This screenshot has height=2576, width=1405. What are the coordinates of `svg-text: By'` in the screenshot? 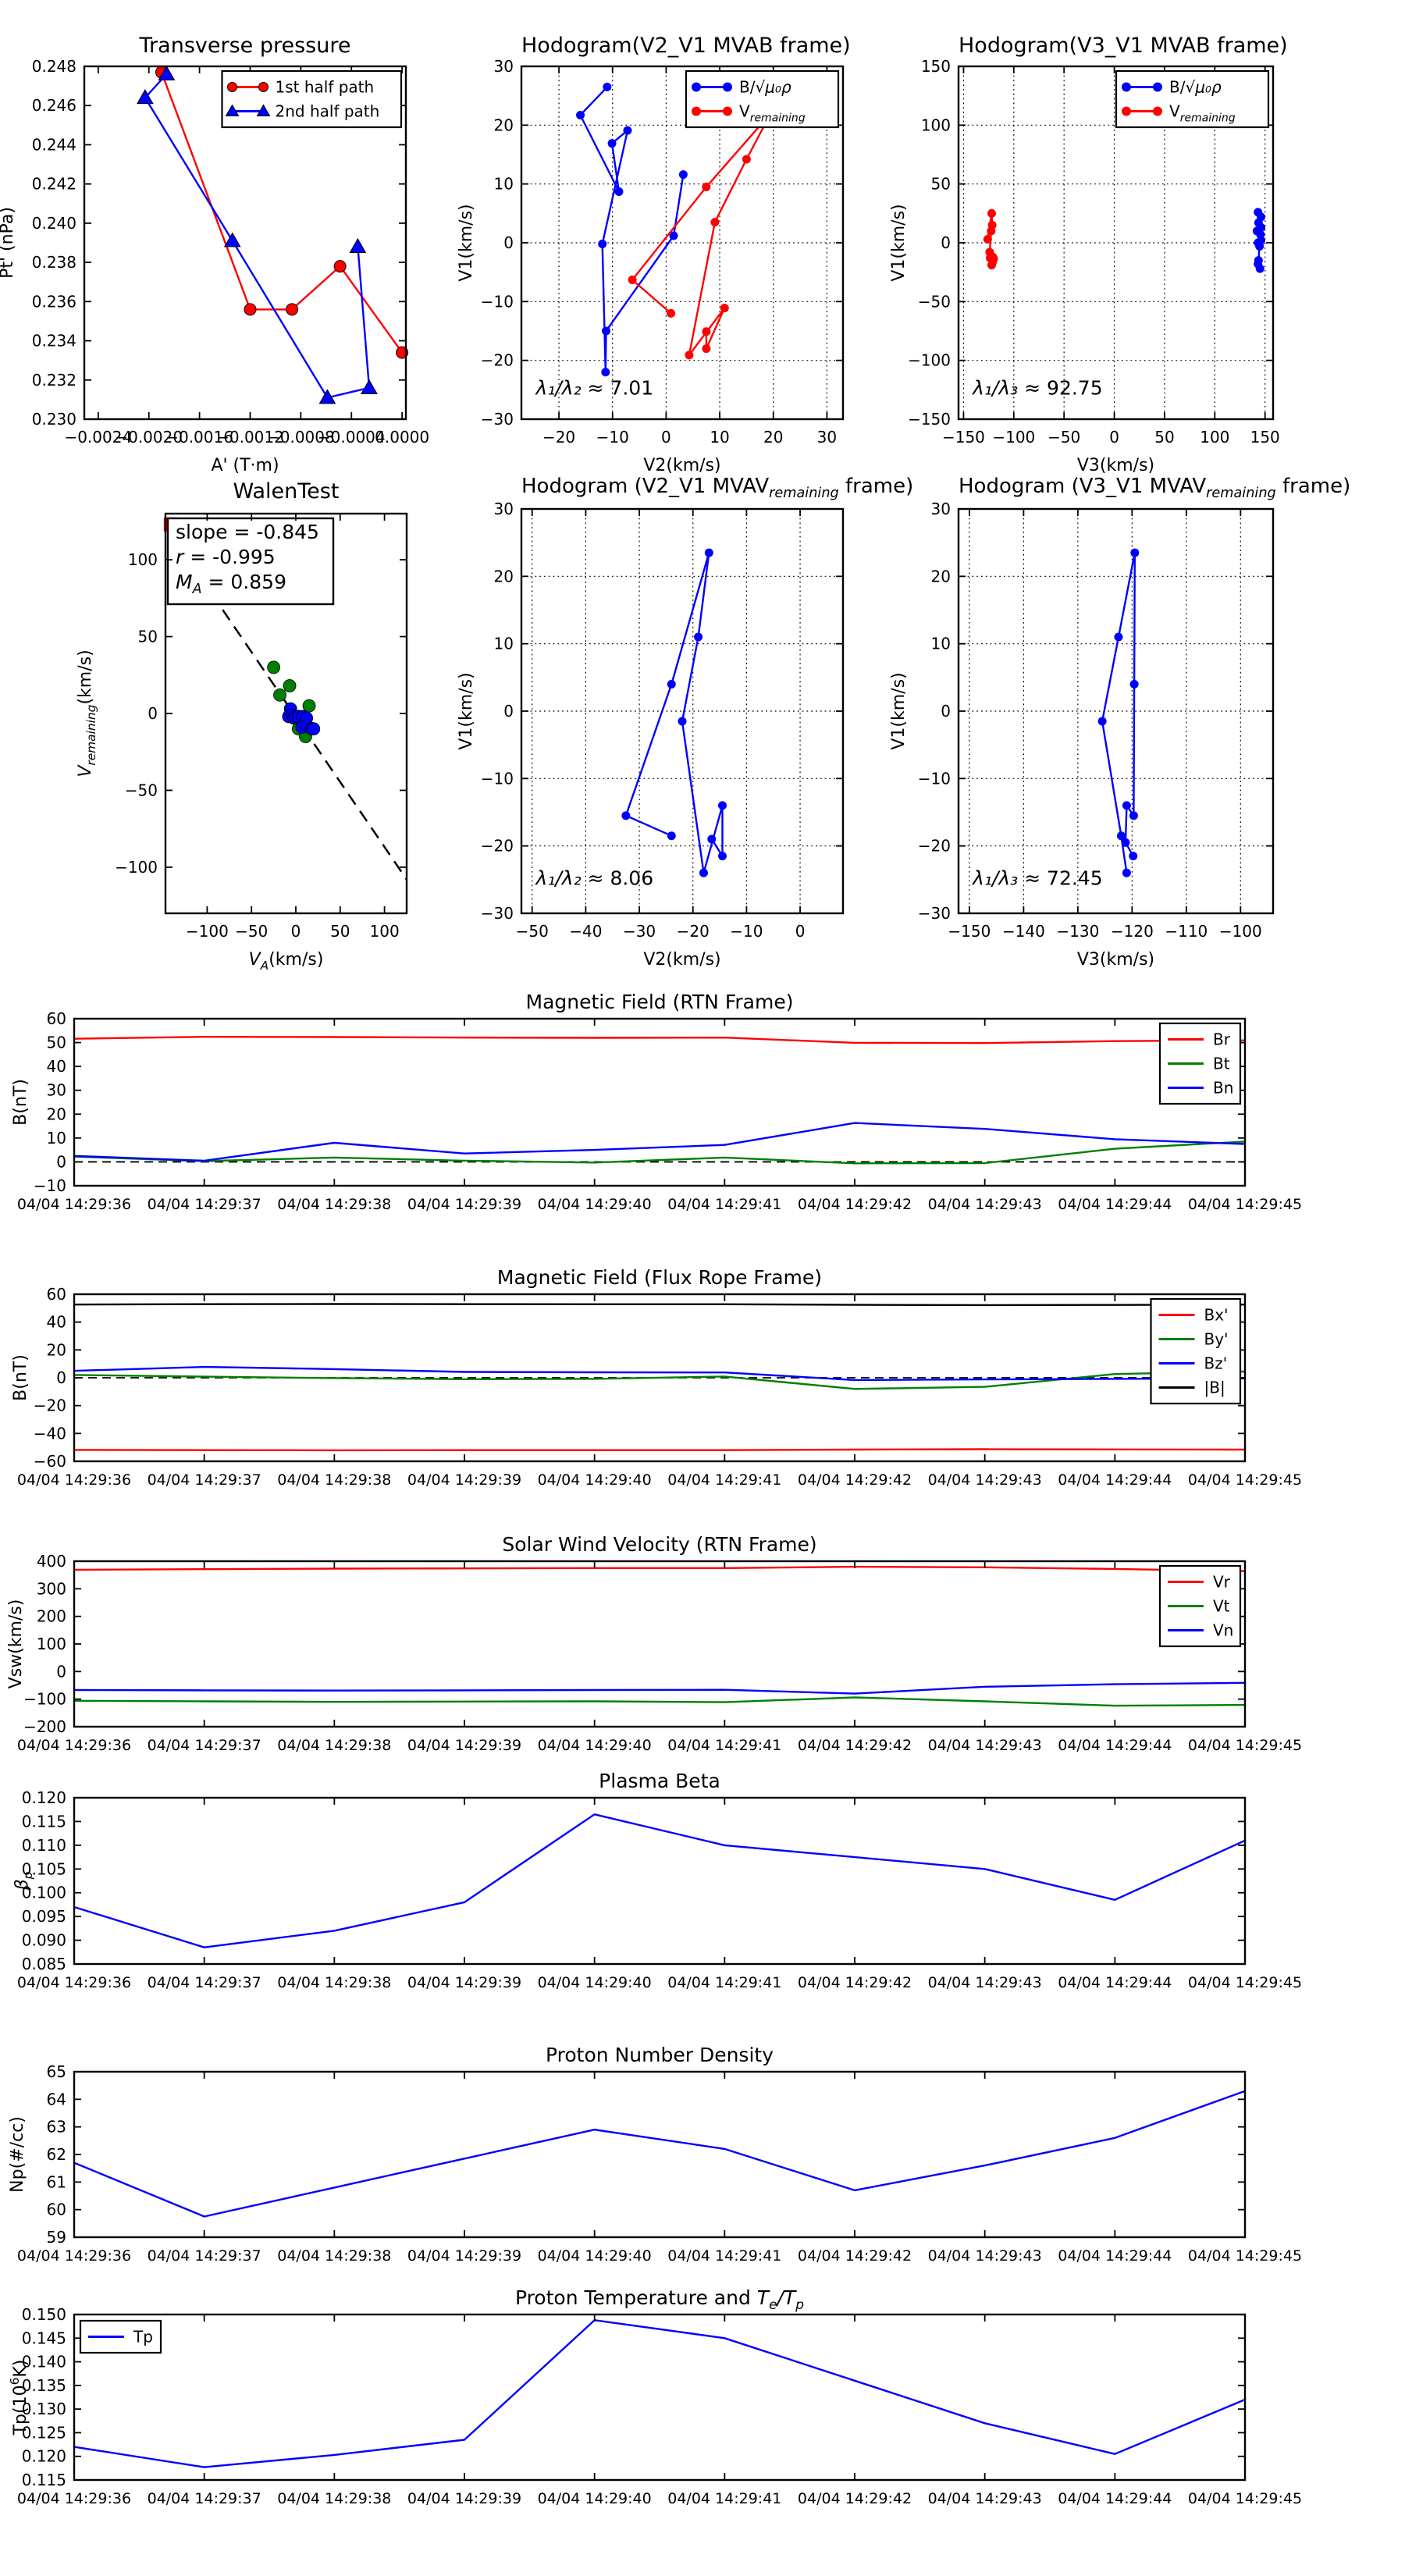 It's located at (1217, 1339).